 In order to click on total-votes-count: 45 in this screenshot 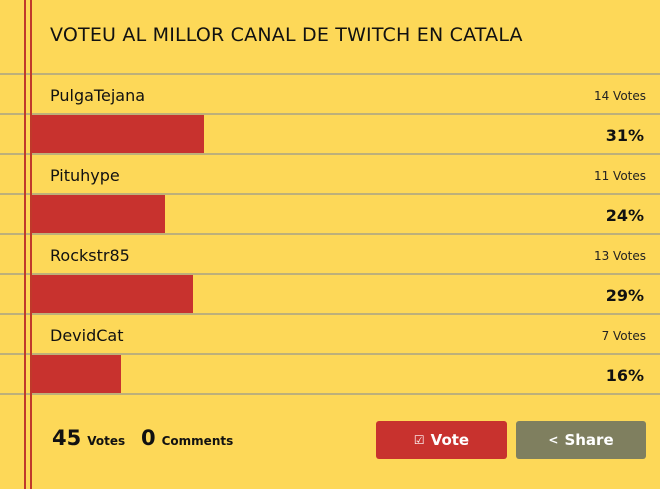, I will do `click(67, 438)`.